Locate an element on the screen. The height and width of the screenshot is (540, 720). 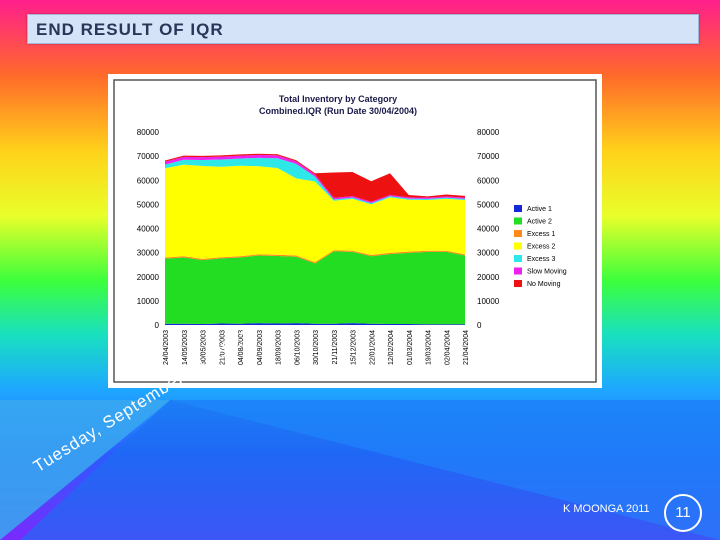
y-tick-label-right-5: 50000 is located at coordinates (488, 204).